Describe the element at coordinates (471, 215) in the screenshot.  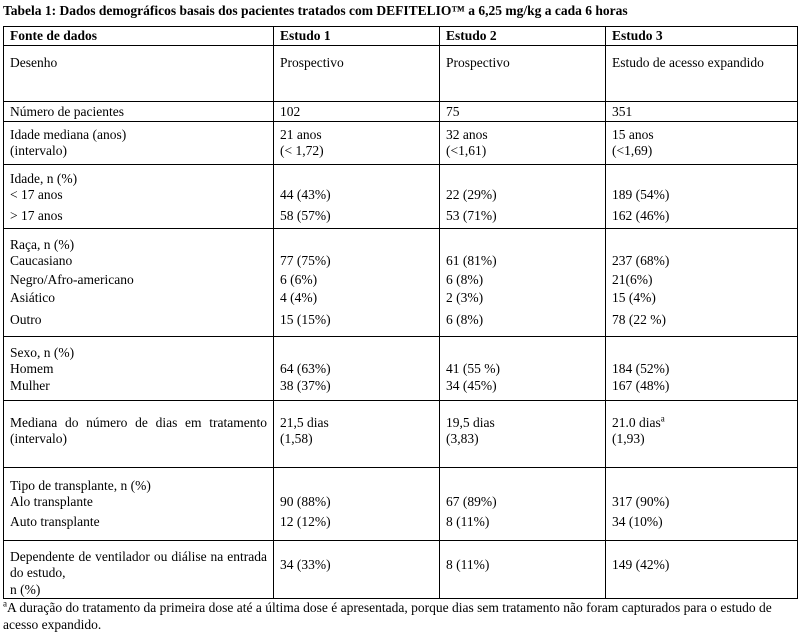
I see `cell-study2: 53 (71%)` at that location.